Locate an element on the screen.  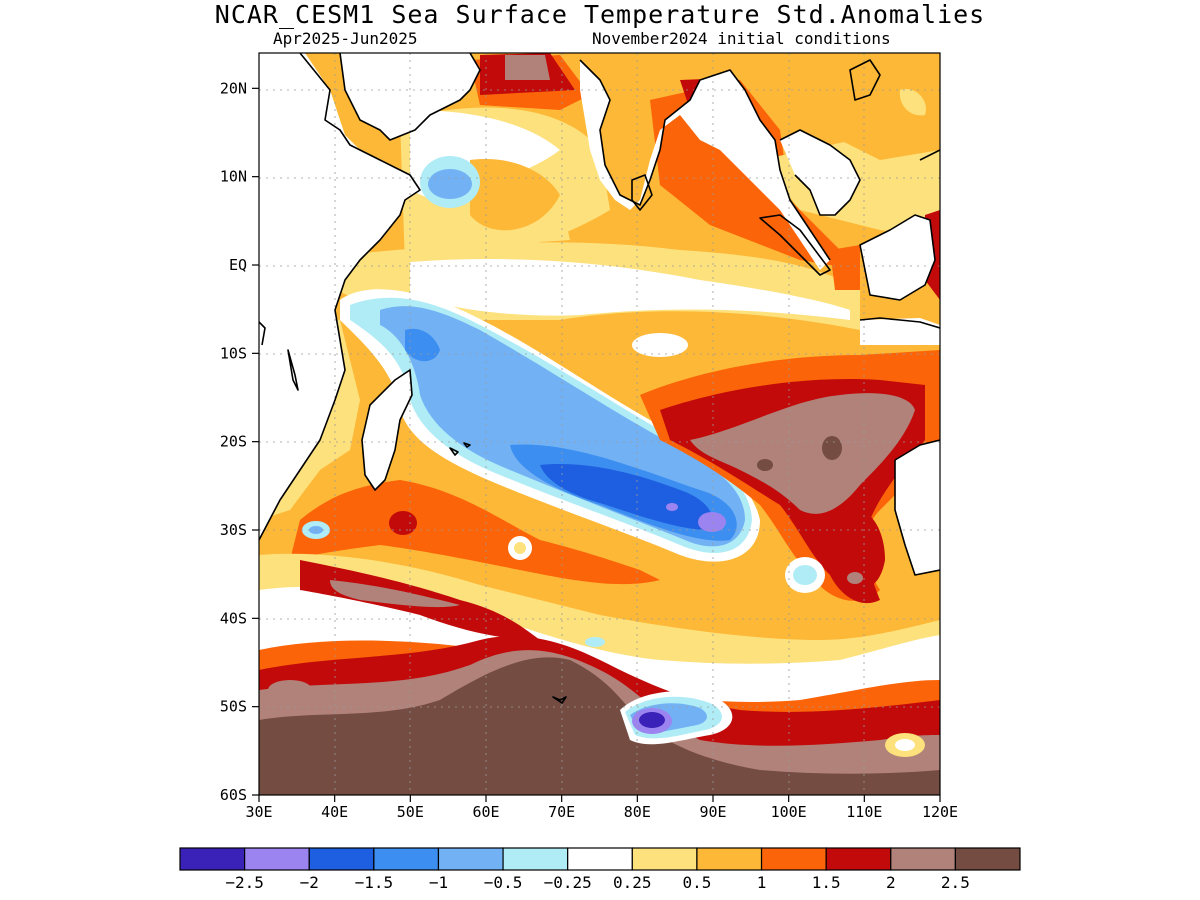
lon-tick-label: 60E is located at coordinates (485, 812).